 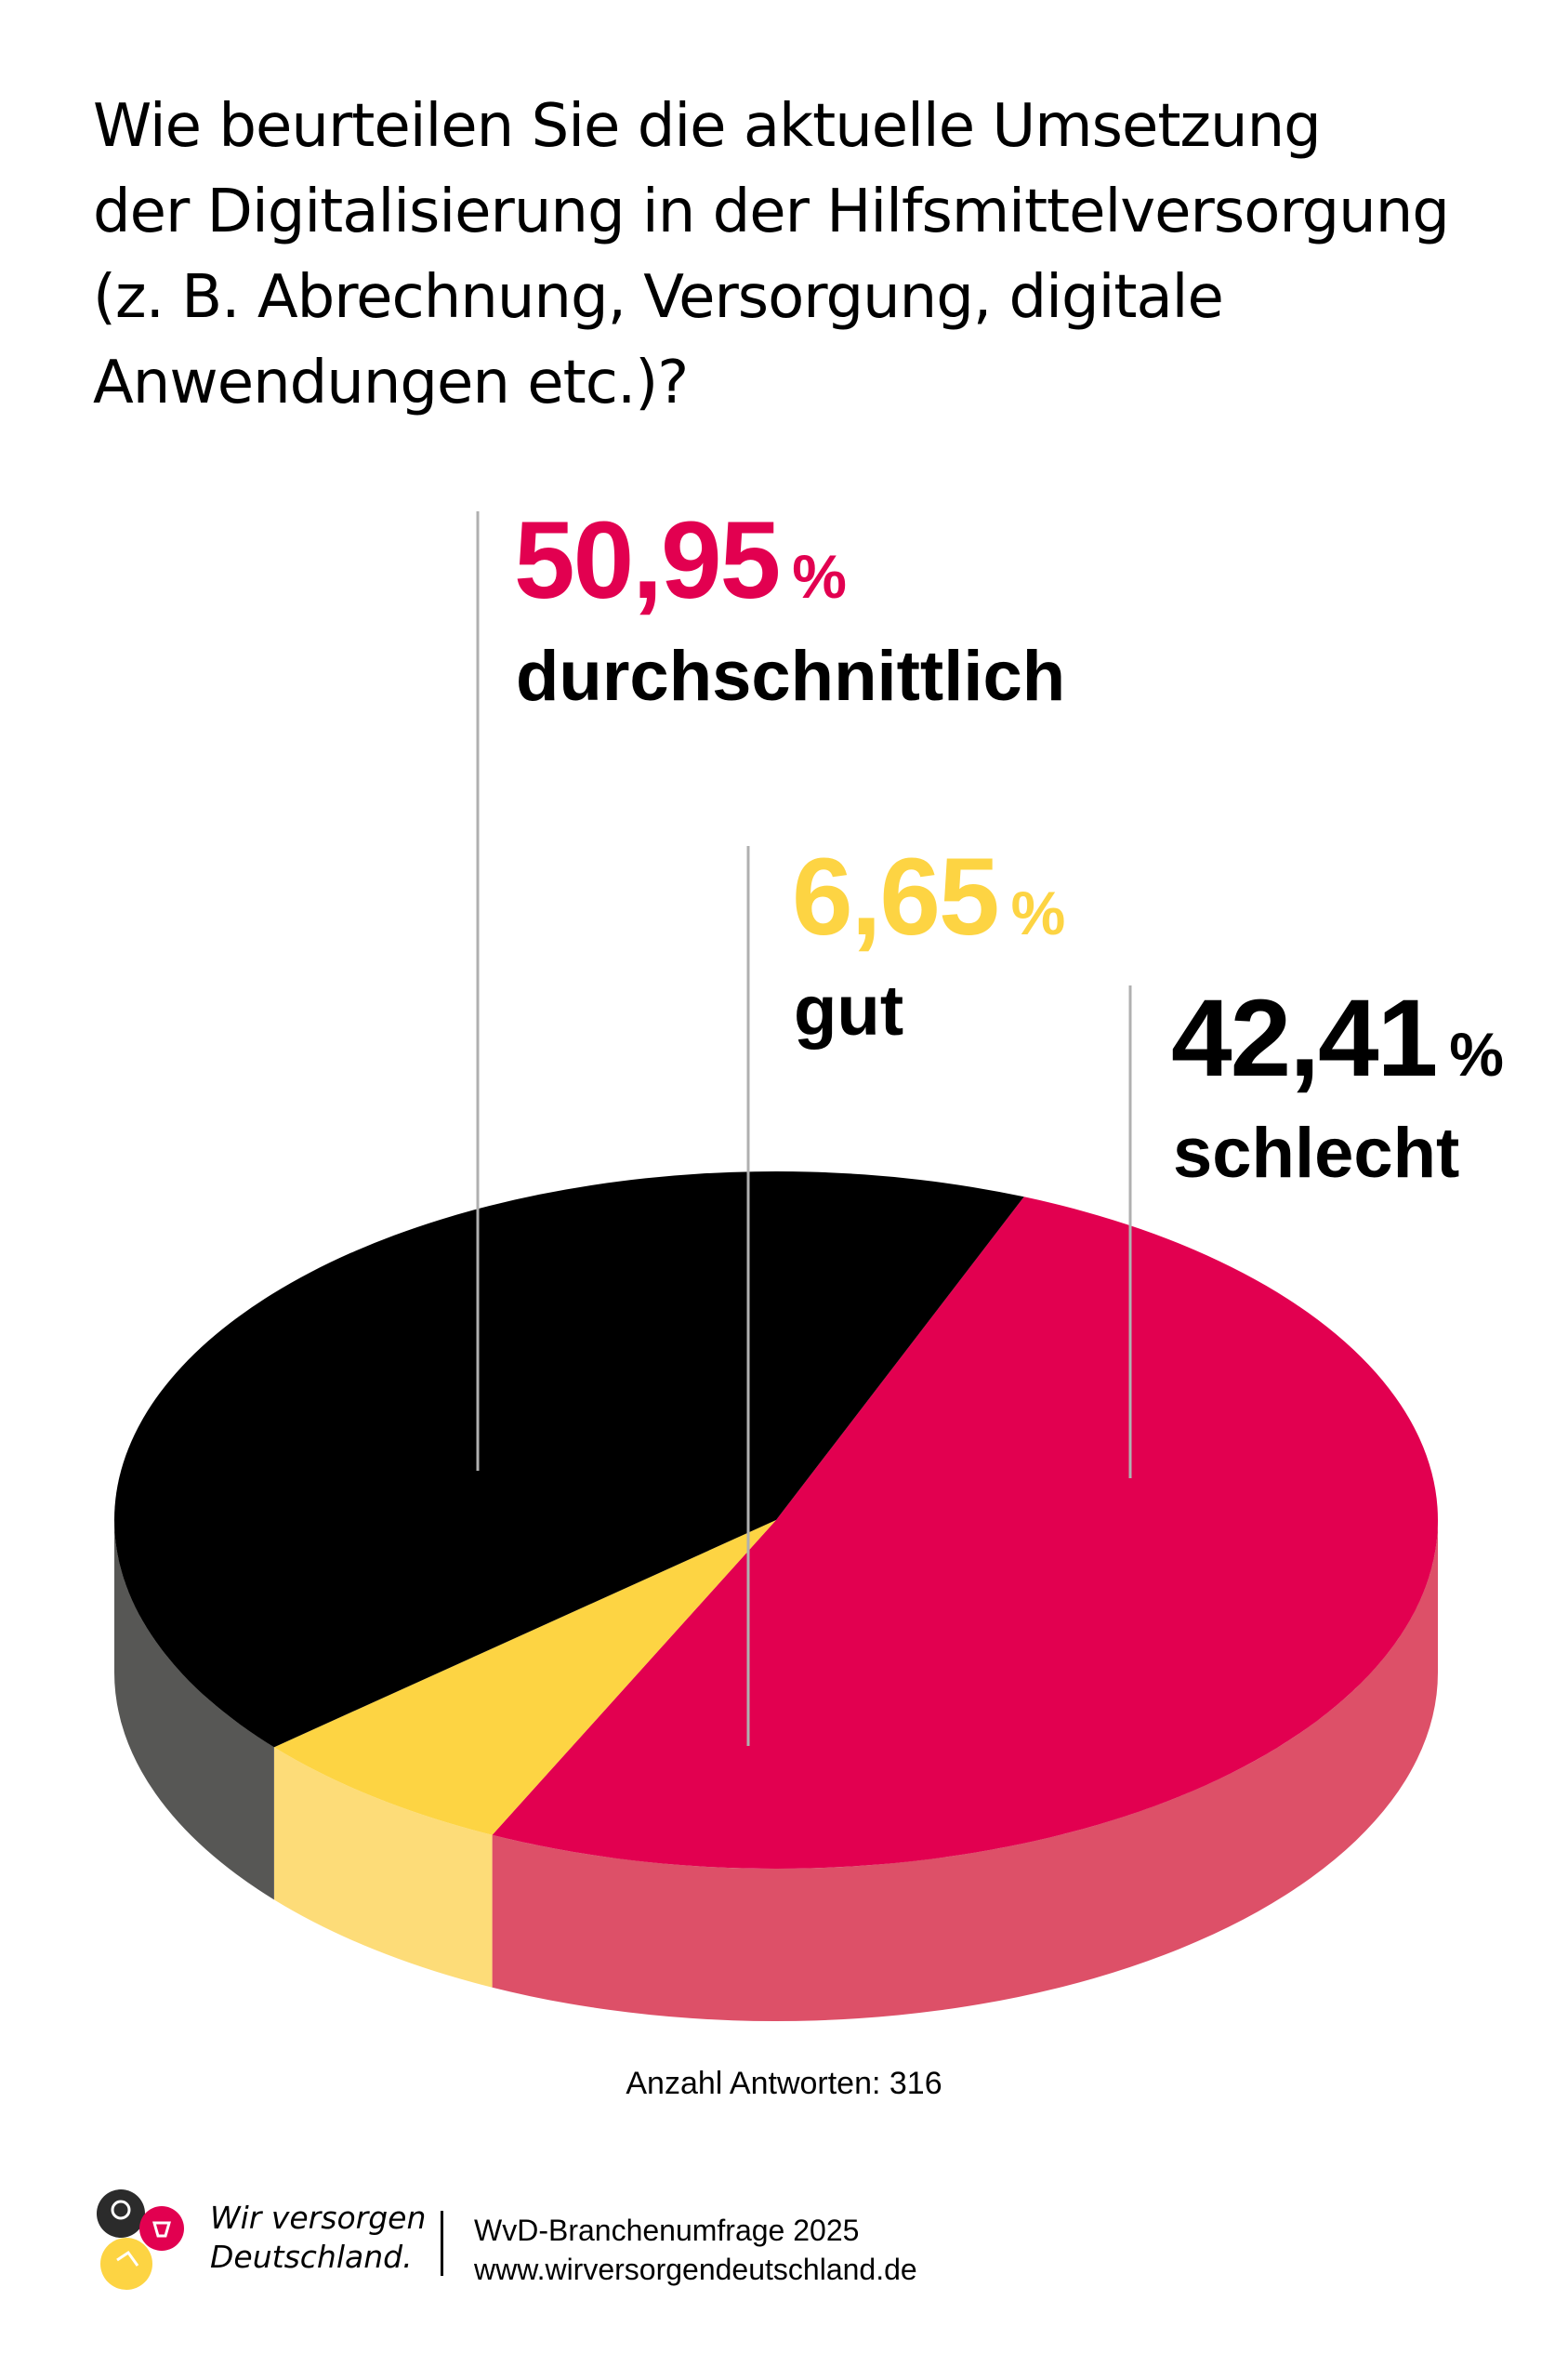 I want to click on slice-label-schlecht: schlecht, so click(x=1317, y=1153).